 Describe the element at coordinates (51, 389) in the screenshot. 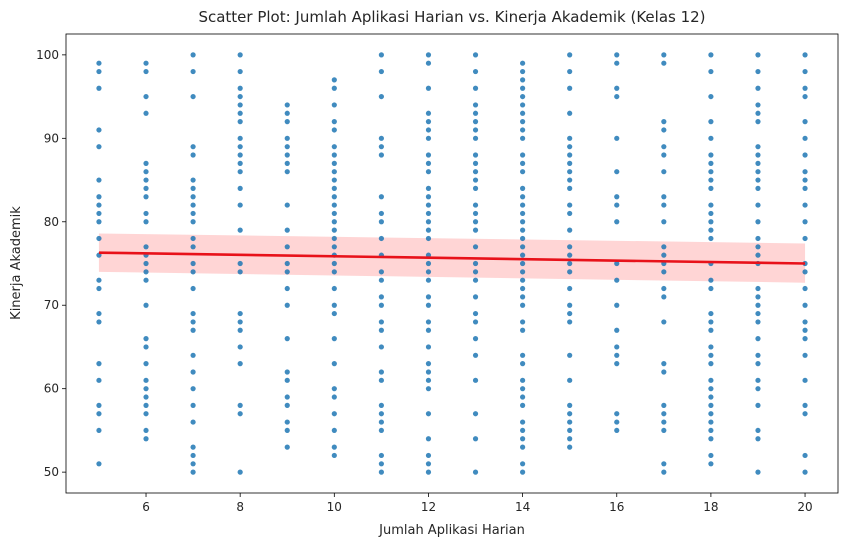

I see `y-tick-label: 60` at that location.